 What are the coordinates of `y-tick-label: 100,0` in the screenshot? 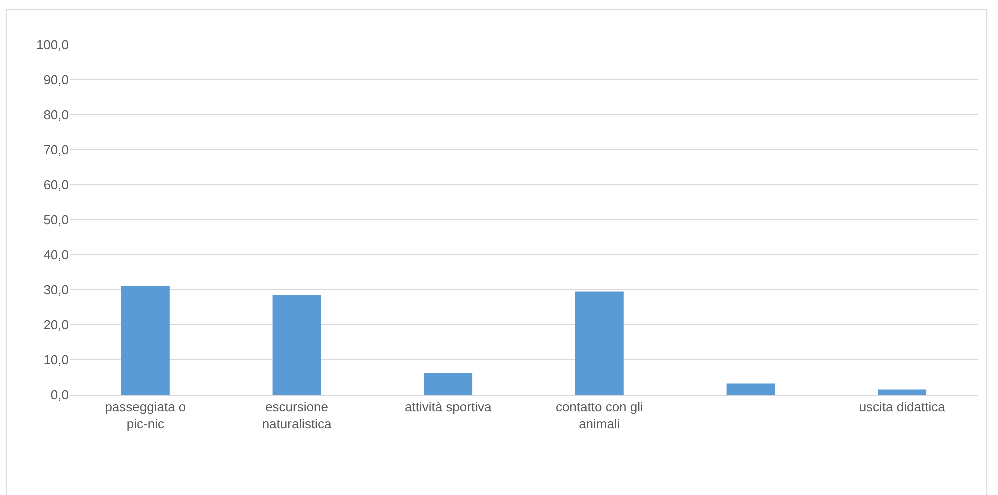 It's located at (52, 45).